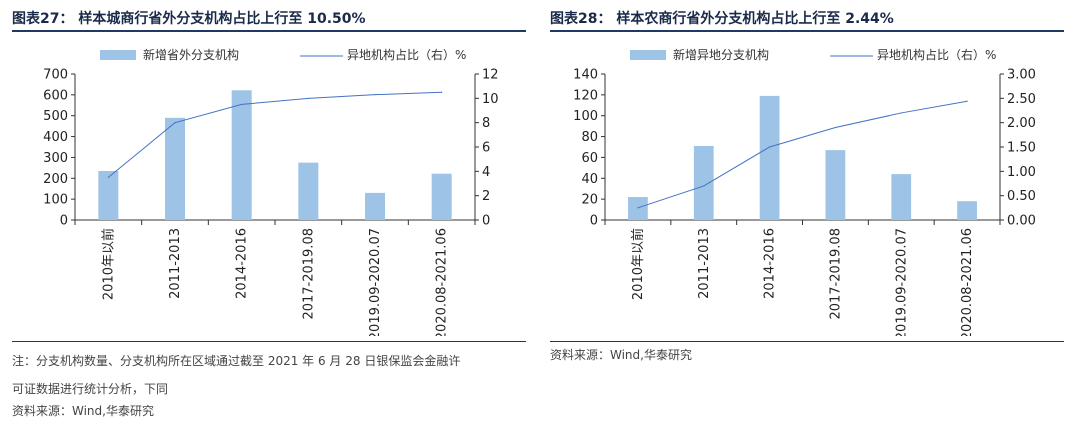  I want to click on y2-tick-label: 3.00, so click(1021, 75).